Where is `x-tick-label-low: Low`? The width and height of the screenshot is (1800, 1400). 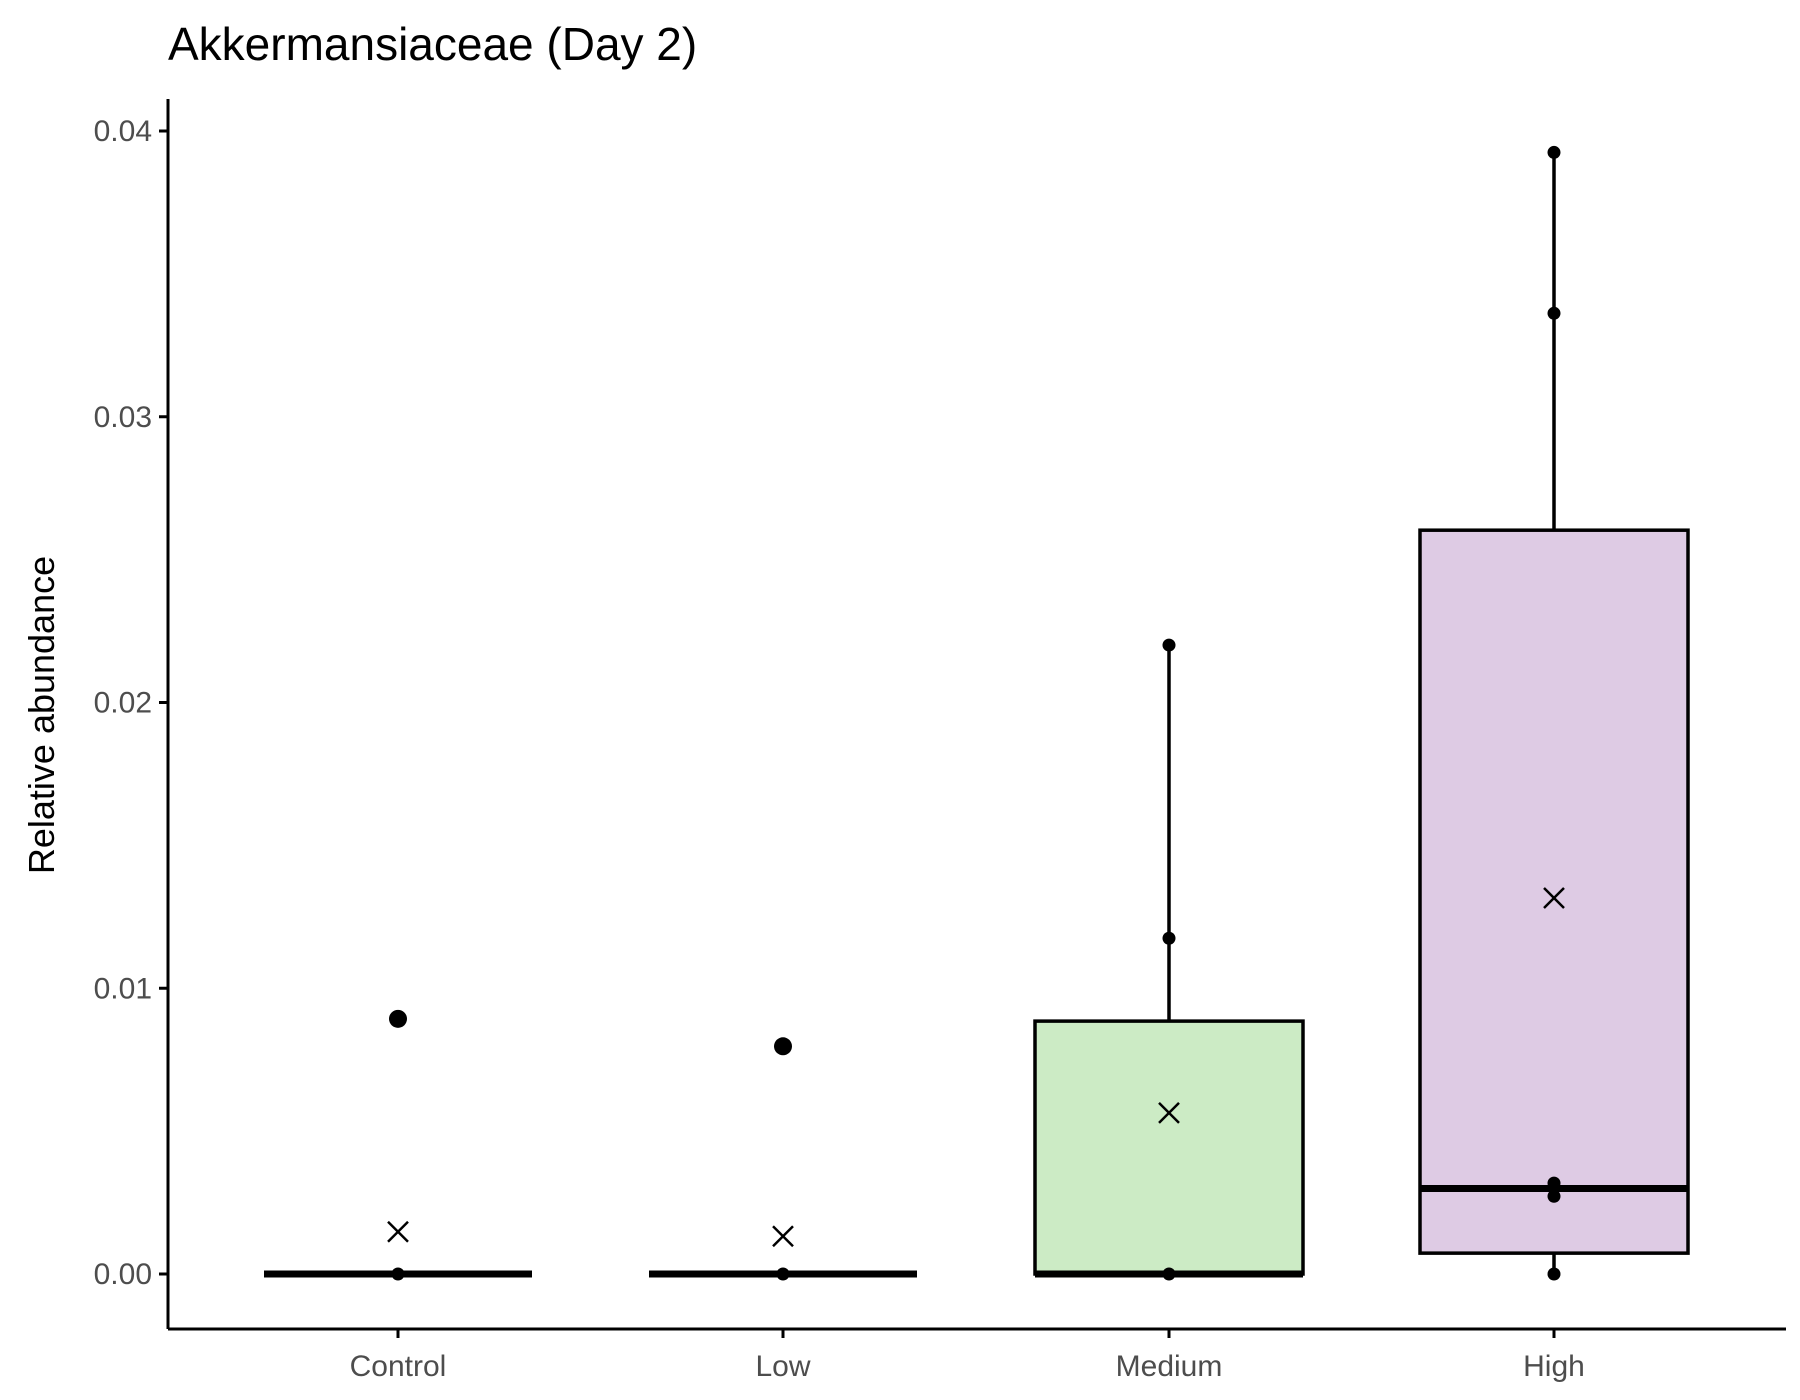 x-tick-label-low: Low is located at coordinates (782, 1366).